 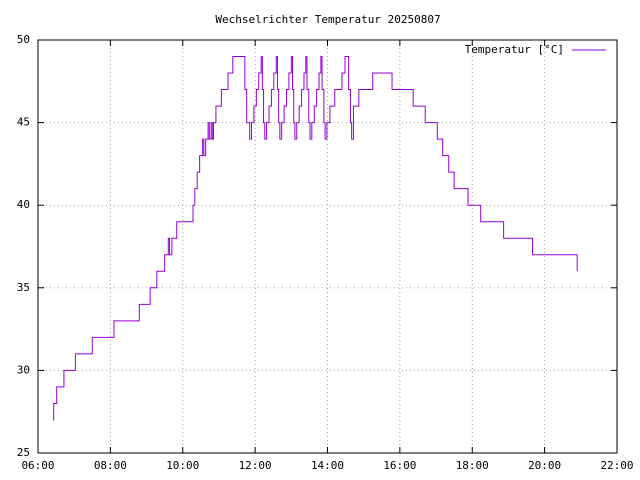 I want to click on x-tick-label: 16:00, so click(x=399, y=465).